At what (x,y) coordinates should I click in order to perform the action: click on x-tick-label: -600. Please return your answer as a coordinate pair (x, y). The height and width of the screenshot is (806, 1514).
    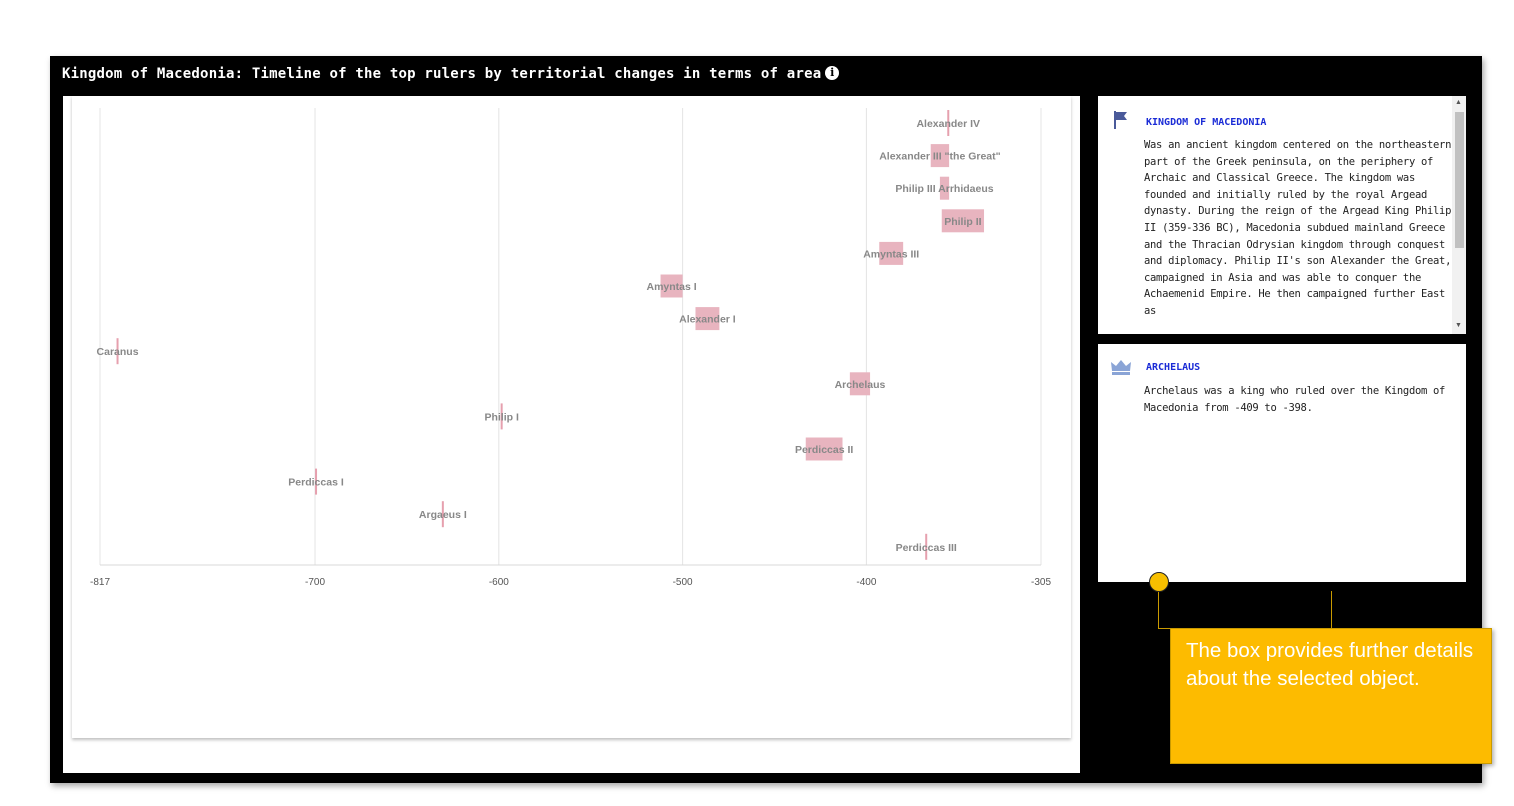
    Looking at the image, I should click on (499, 582).